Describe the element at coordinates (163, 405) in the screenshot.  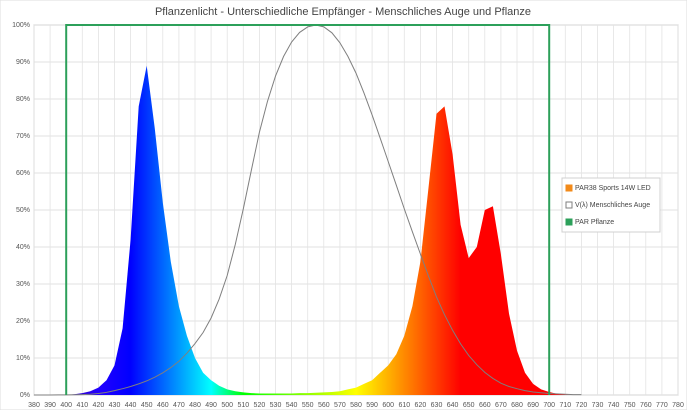
I see `x-tick-label: 460` at that location.